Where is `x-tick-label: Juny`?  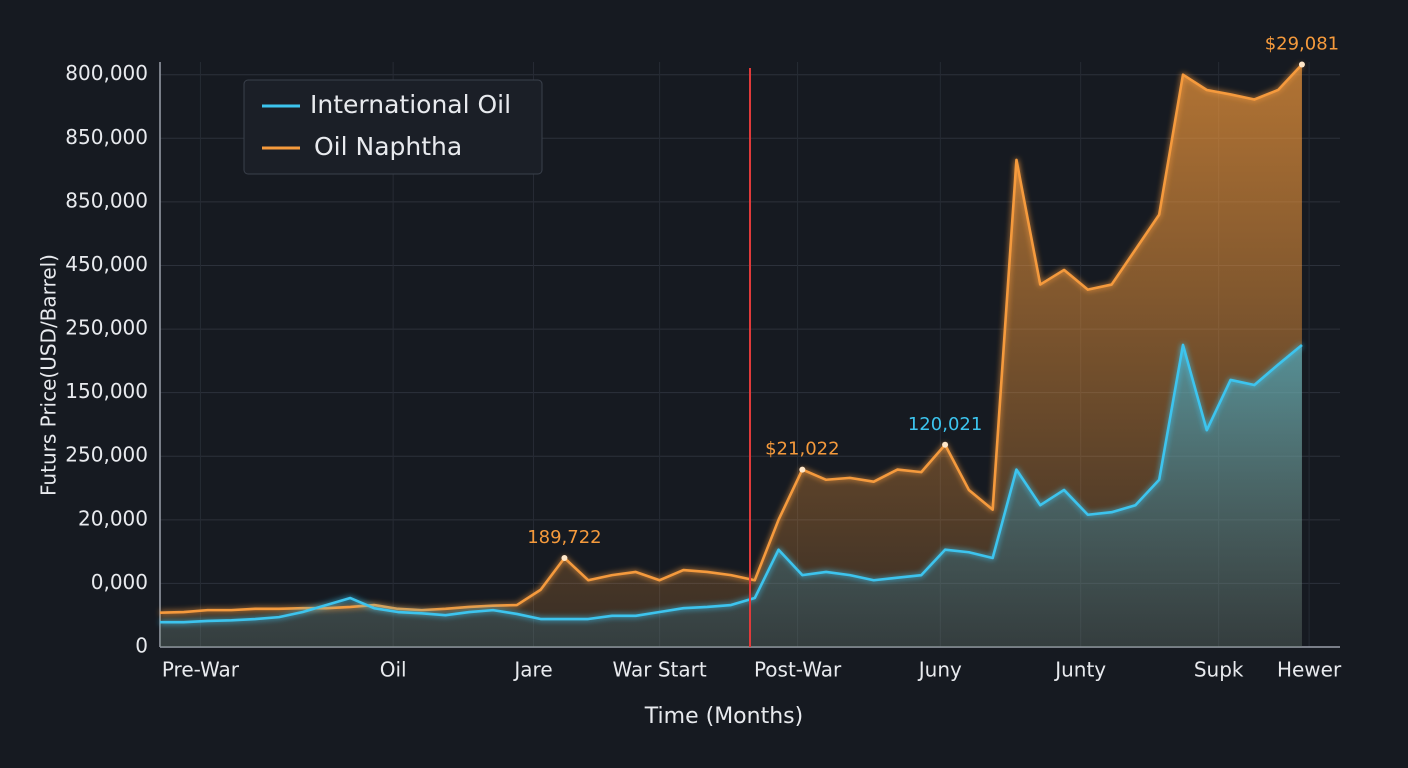 x-tick-label: Juny is located at coordinates (939, 670).